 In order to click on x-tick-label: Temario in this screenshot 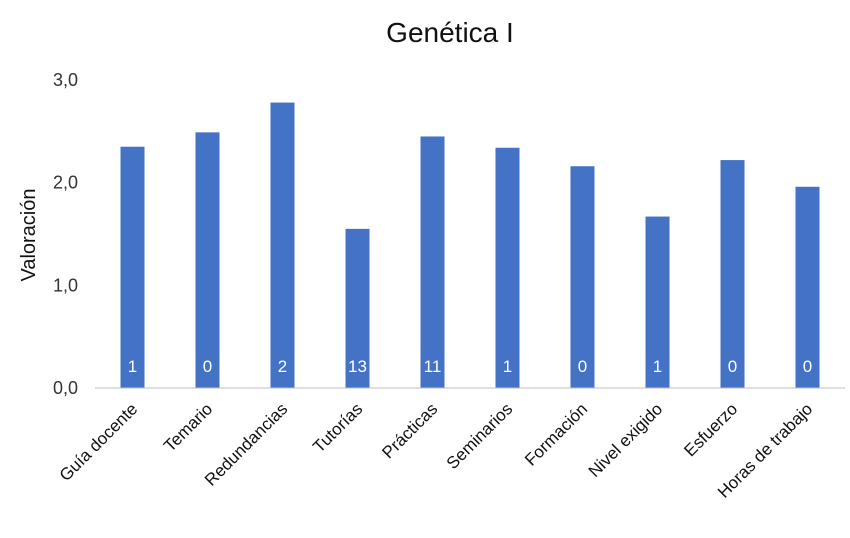, I will do `click(188, 427)`.